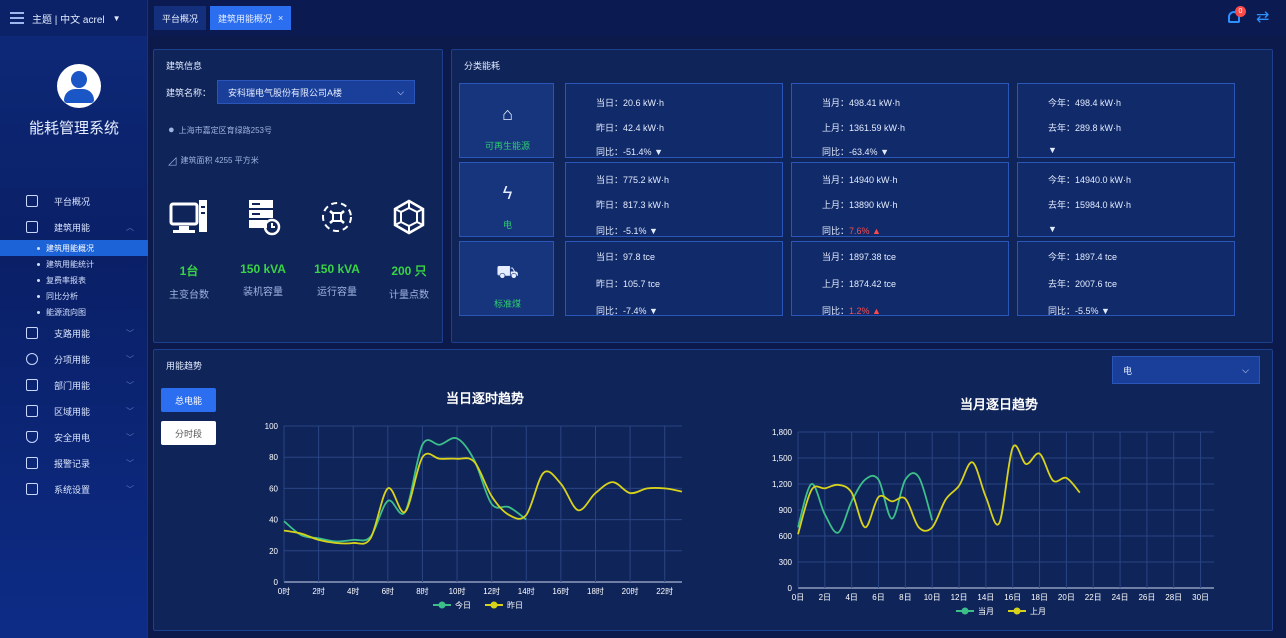  What do you see at coordinates (263, 217) in the screenshot?
I see `server-icon` at bounding box center [263, 217].